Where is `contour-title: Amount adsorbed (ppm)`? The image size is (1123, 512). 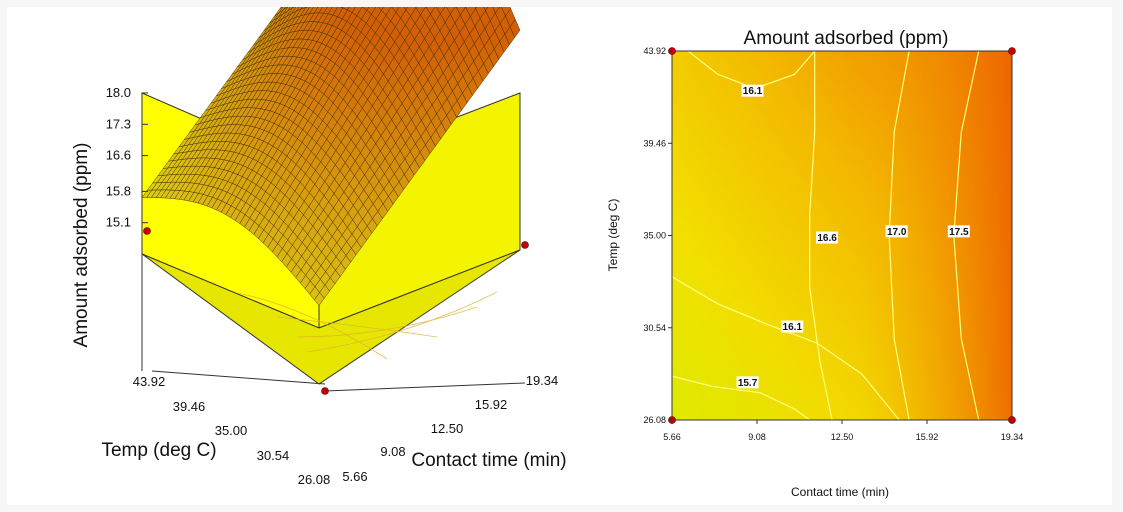 contour-title: Amount adsorbed (ppm) is located at coordinates (846, 38).